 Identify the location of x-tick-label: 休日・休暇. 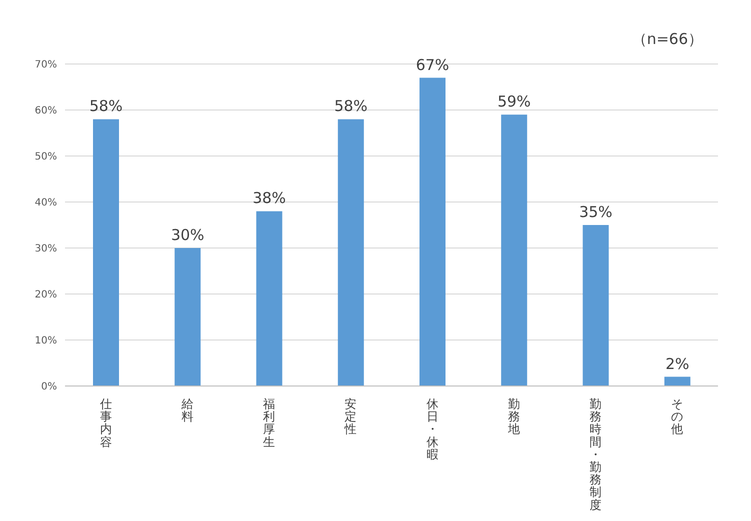
(432, 429).